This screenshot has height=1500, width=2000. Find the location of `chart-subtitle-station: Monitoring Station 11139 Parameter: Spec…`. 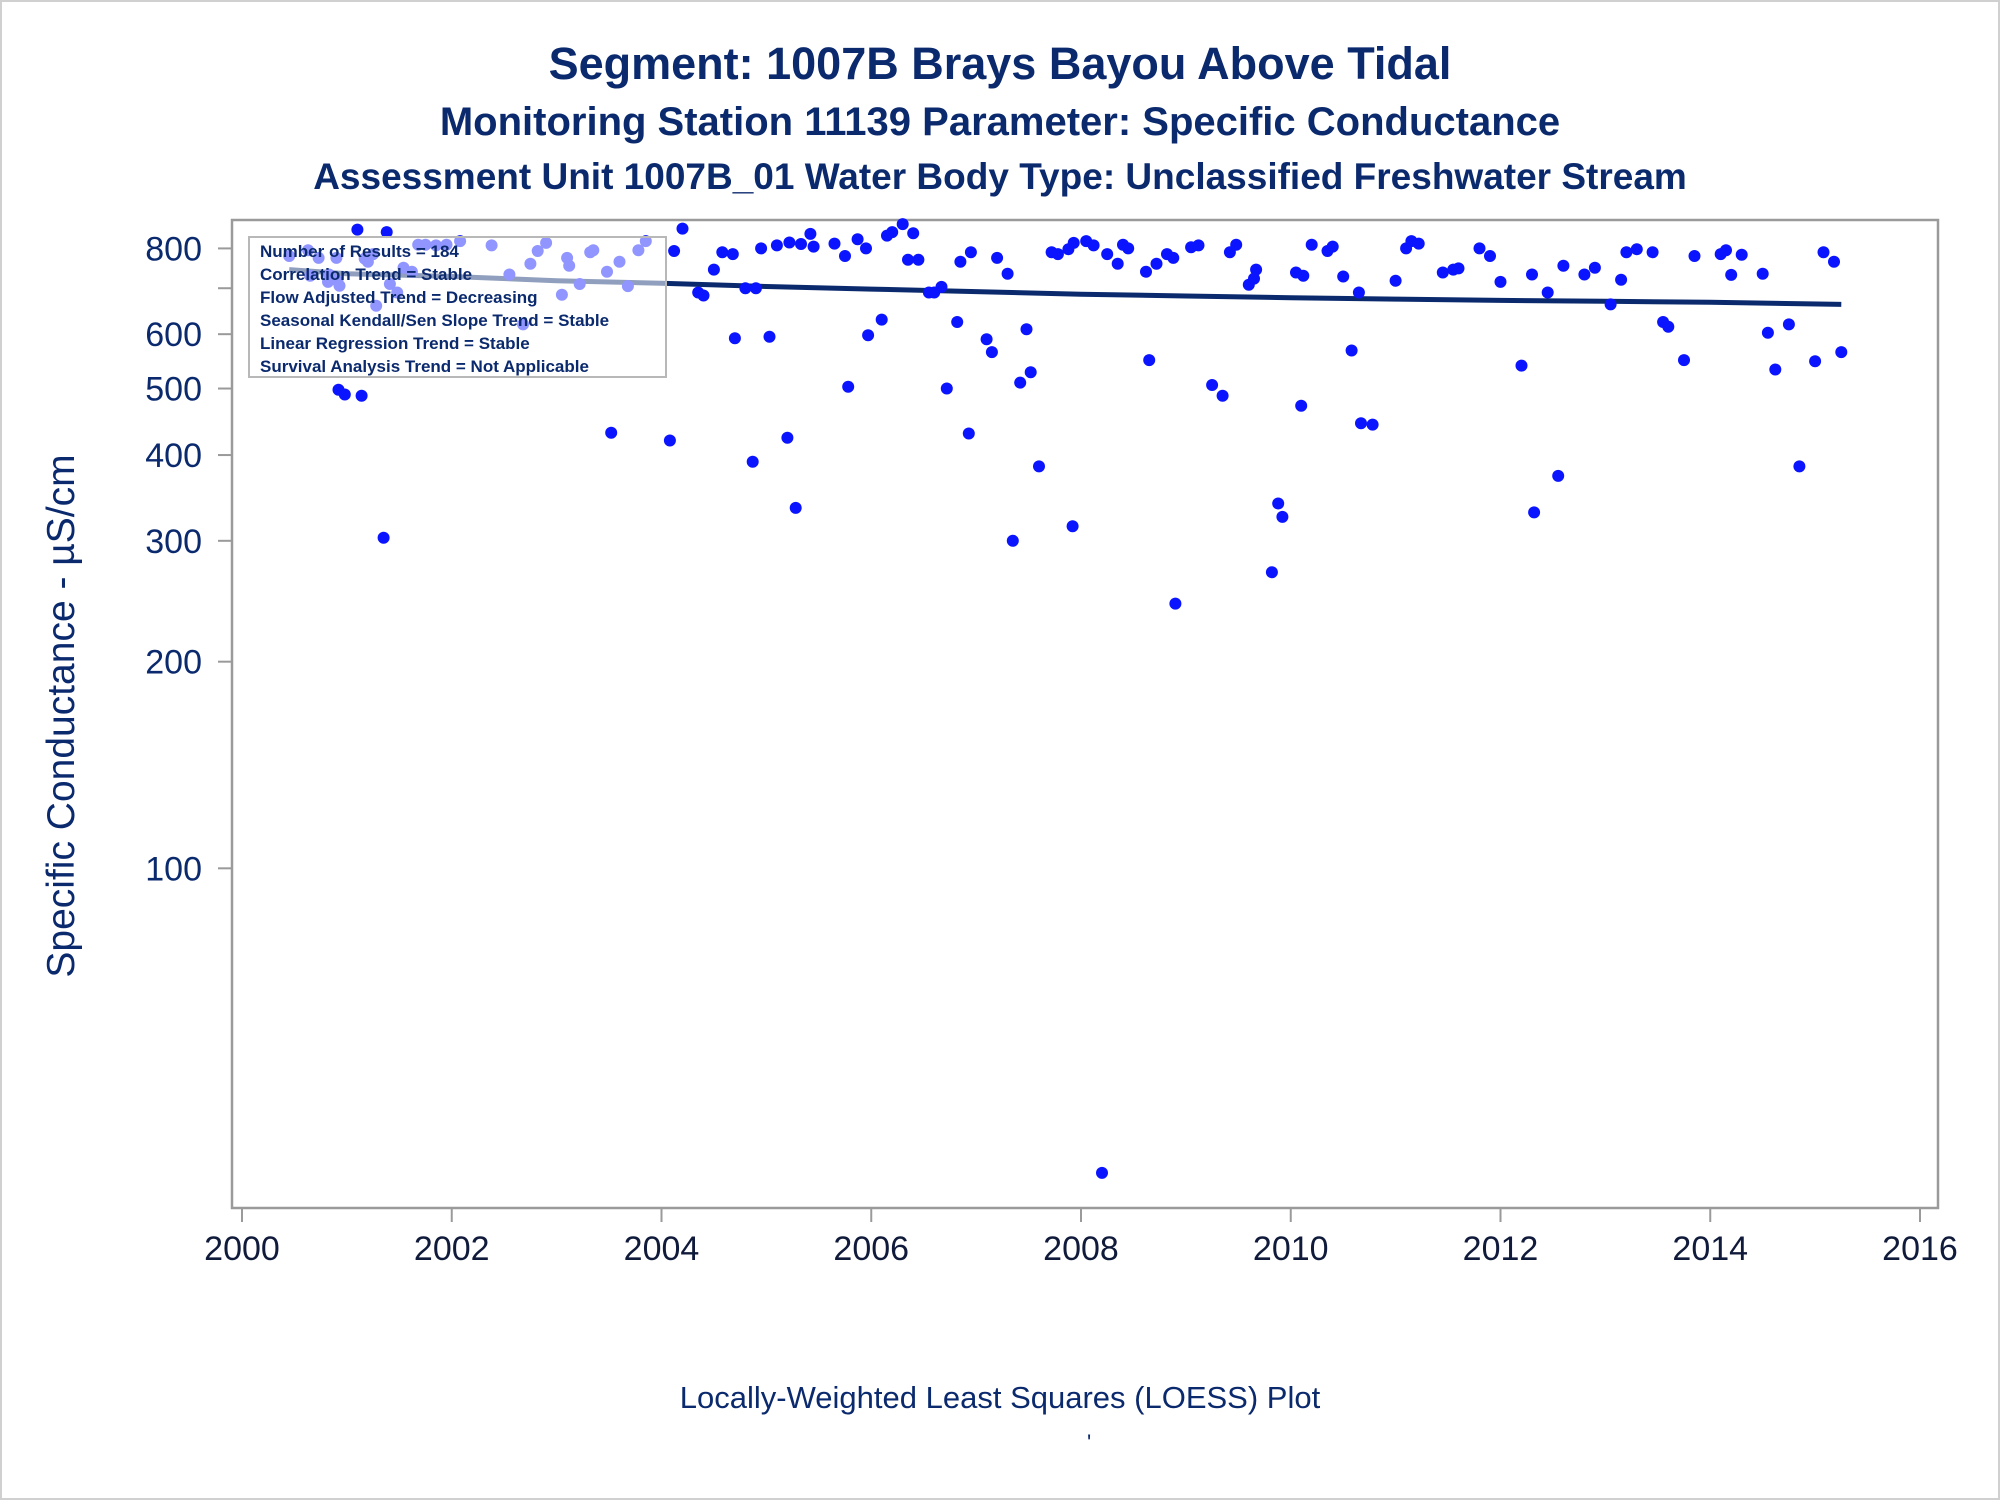

chart-subtitle-station: Monitoring Station 11139 Parameter: Spec… is located at coordinates (1000, 122).